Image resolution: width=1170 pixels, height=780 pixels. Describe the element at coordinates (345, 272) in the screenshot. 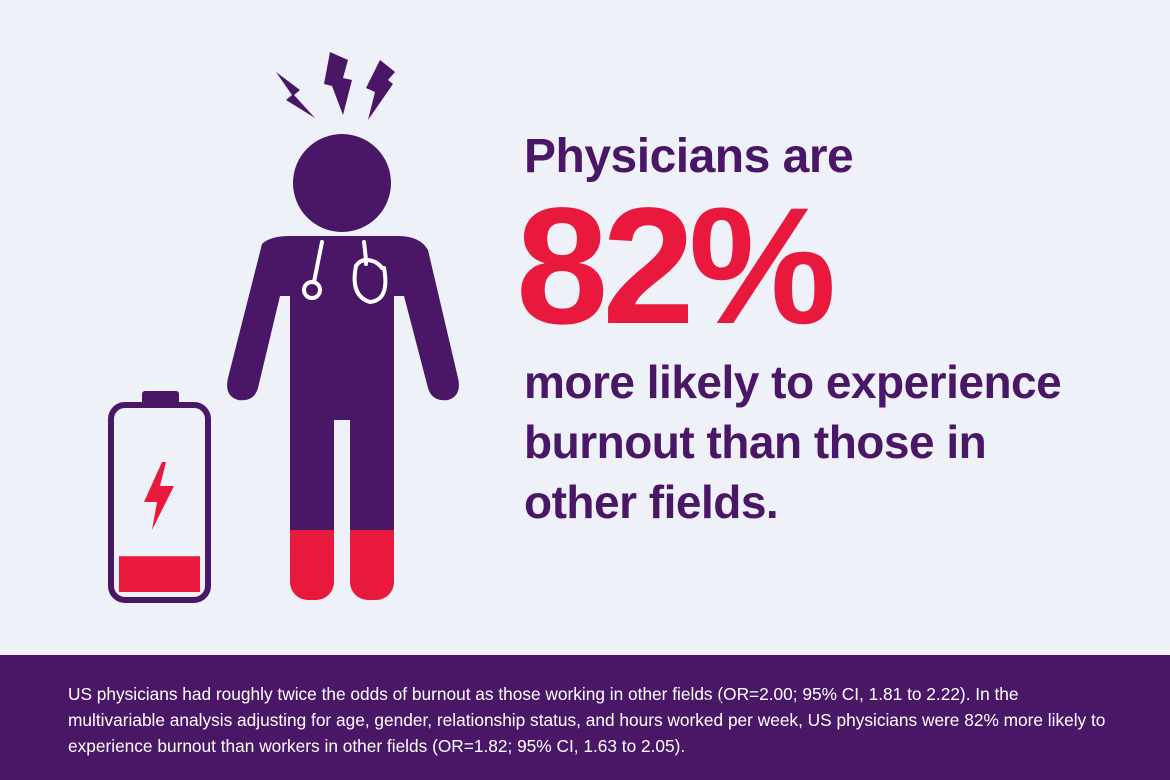

I see `stethoscope-icon` at that location.